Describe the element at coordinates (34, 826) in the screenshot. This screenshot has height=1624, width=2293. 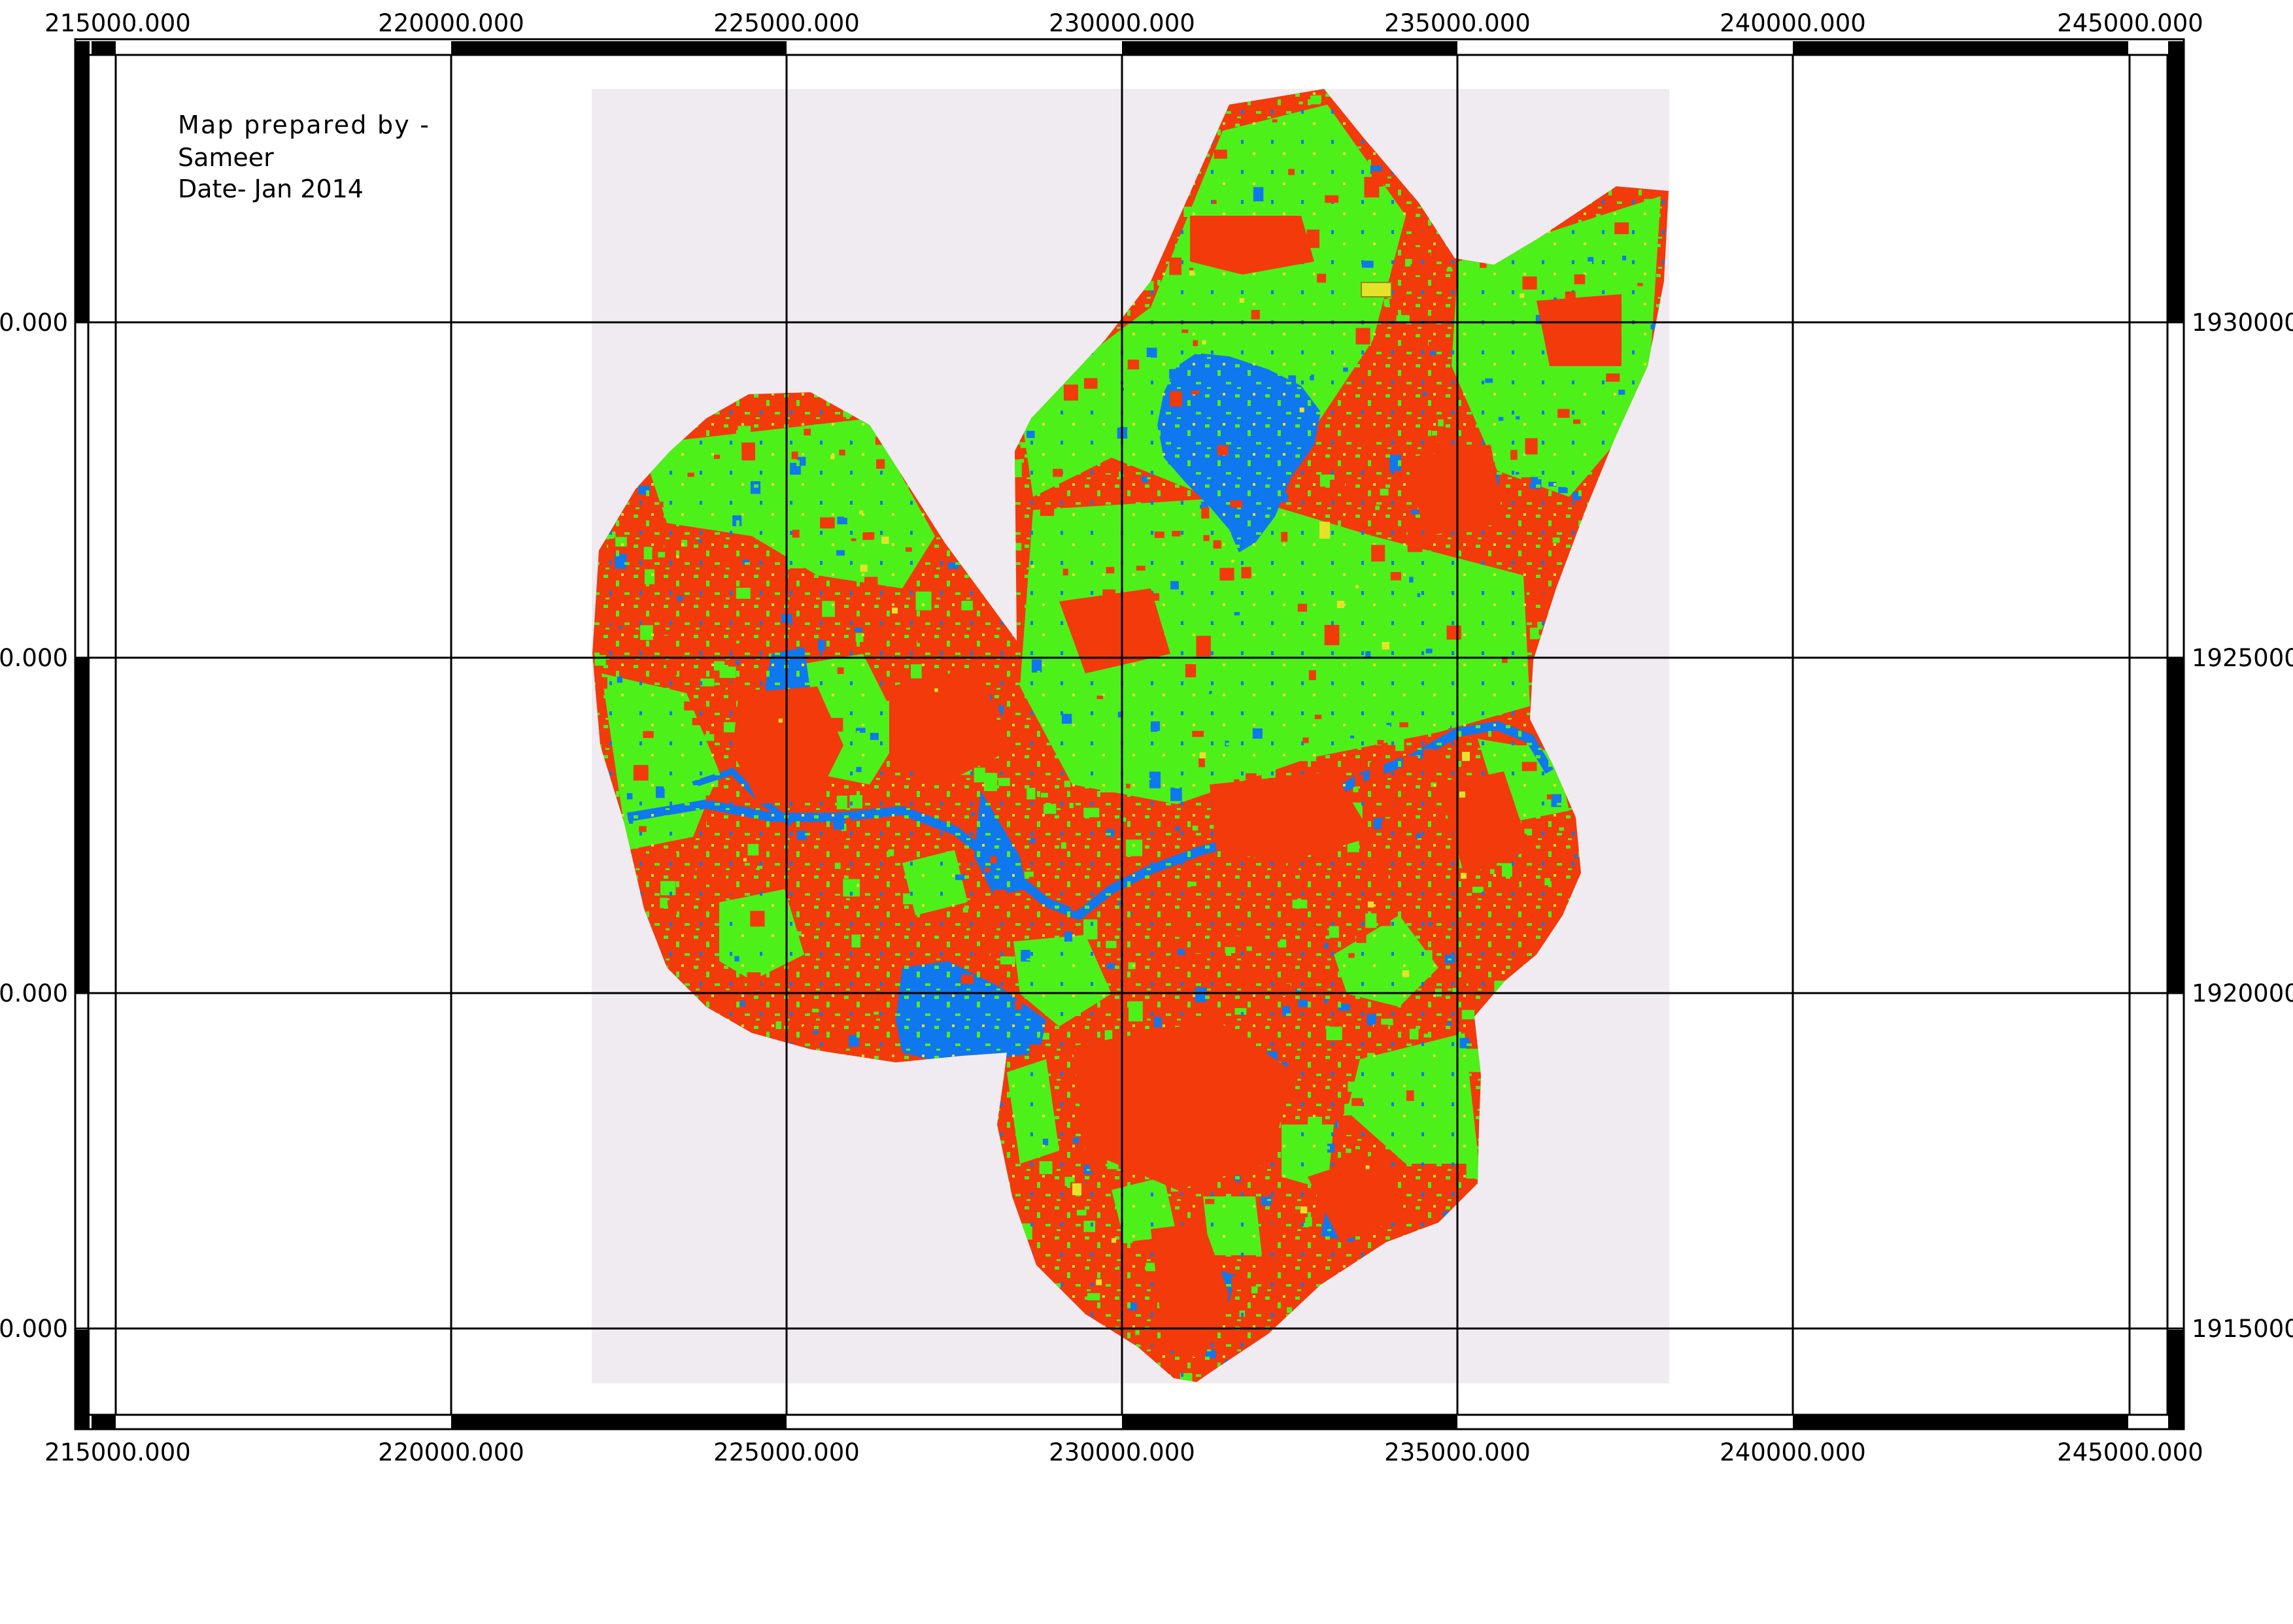
I see `y-tick-labels-left: 0.000 0.000 0.000 0.000` at that location.